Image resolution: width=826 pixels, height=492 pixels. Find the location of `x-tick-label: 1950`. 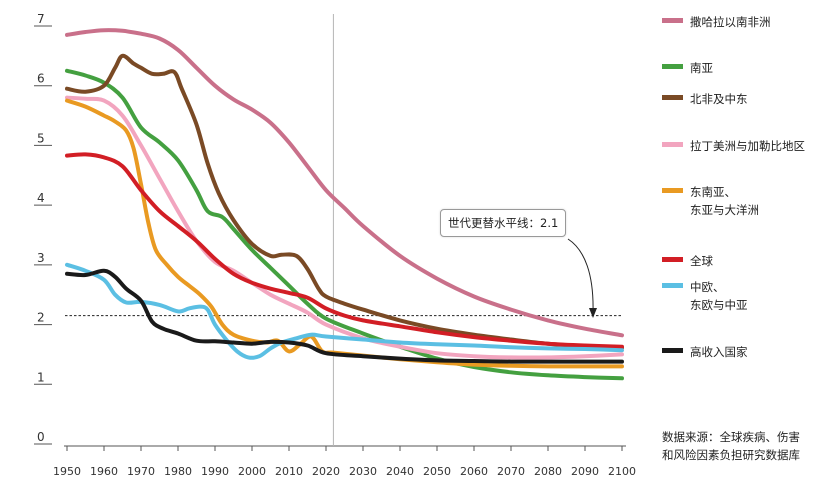

x-tick-label: 1950 is located at coordinates (67, 471).